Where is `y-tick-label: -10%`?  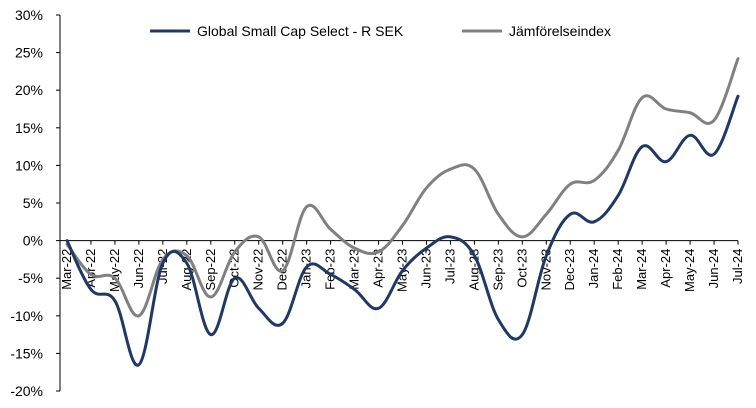
y-tick-label: -10% is located at coordinates (26, 316).